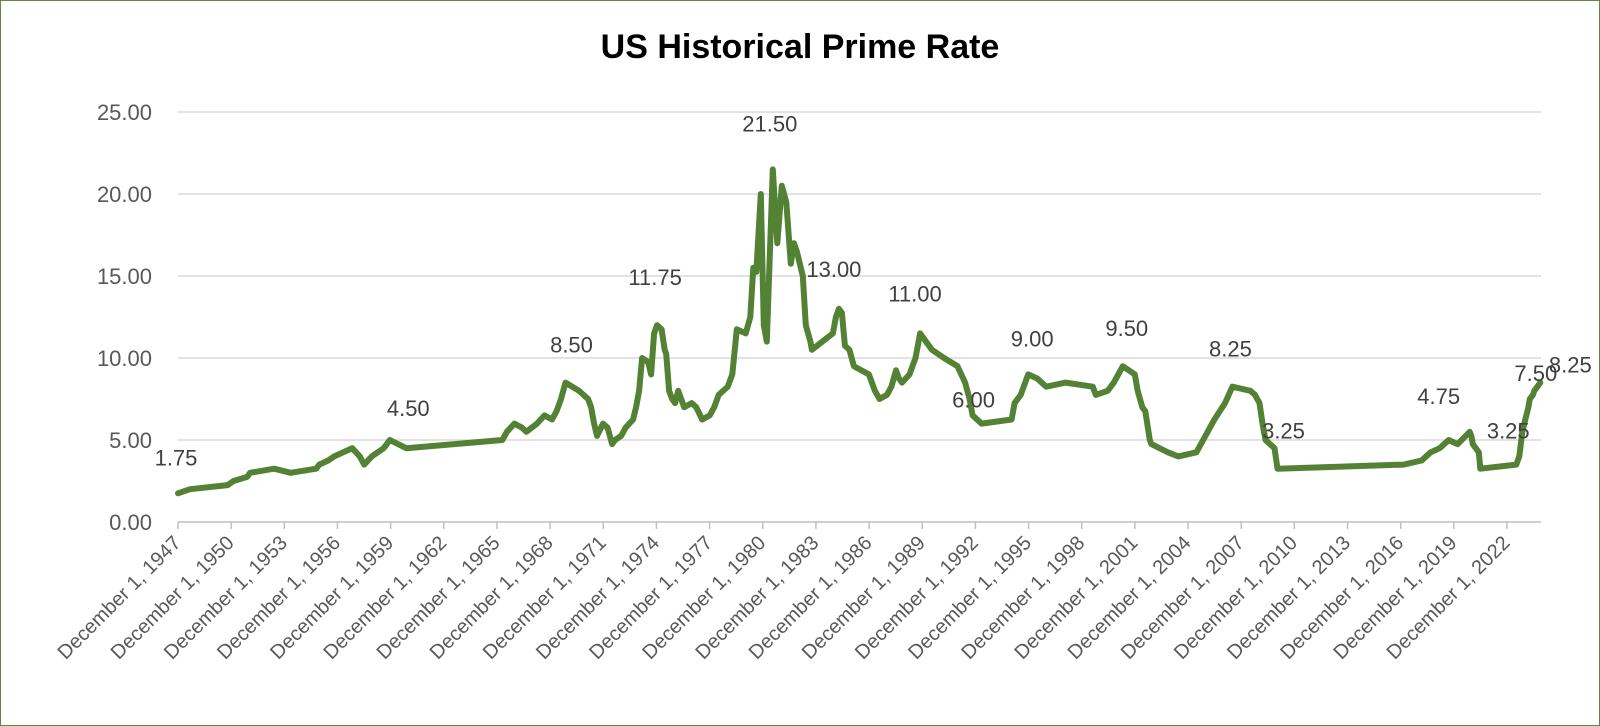 This screenshot has width=1600, height=726. What do you see at coordinates (1126, 328) in the screenshot?
I see `data-label: 9.50` at bounding box center [1126, 328].